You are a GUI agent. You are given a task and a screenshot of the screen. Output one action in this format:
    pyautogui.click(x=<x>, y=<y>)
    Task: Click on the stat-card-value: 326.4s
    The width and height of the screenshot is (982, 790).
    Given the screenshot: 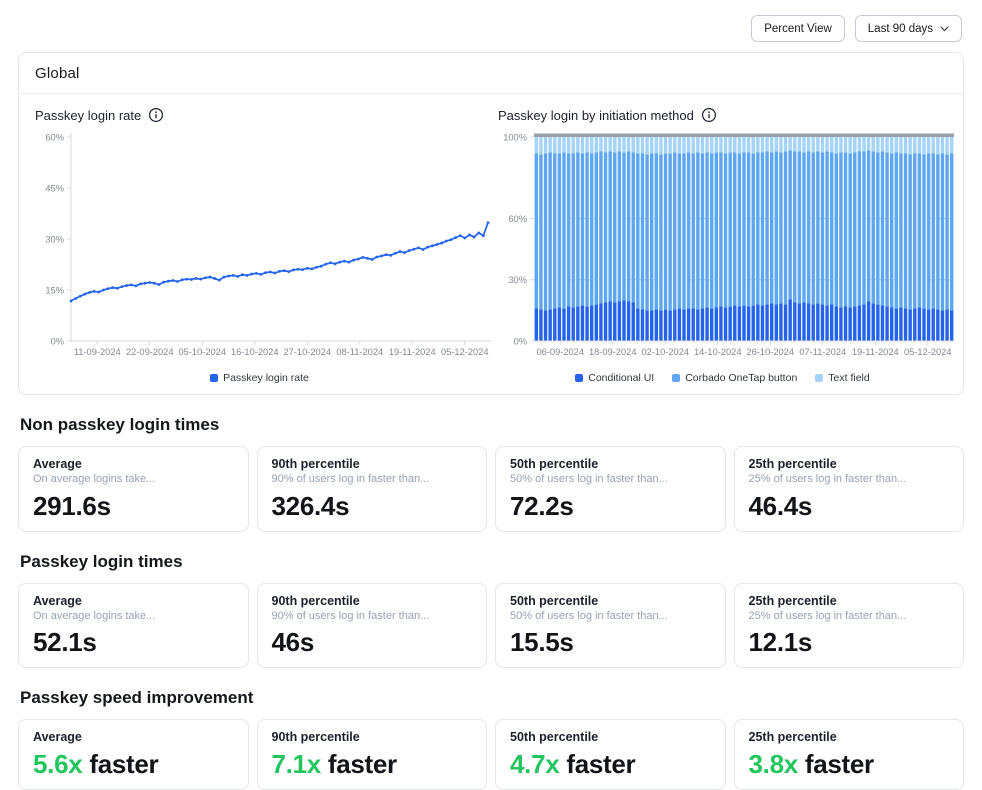 What is the action you would take?
    pyautogui.click(x=310, y=505)
    